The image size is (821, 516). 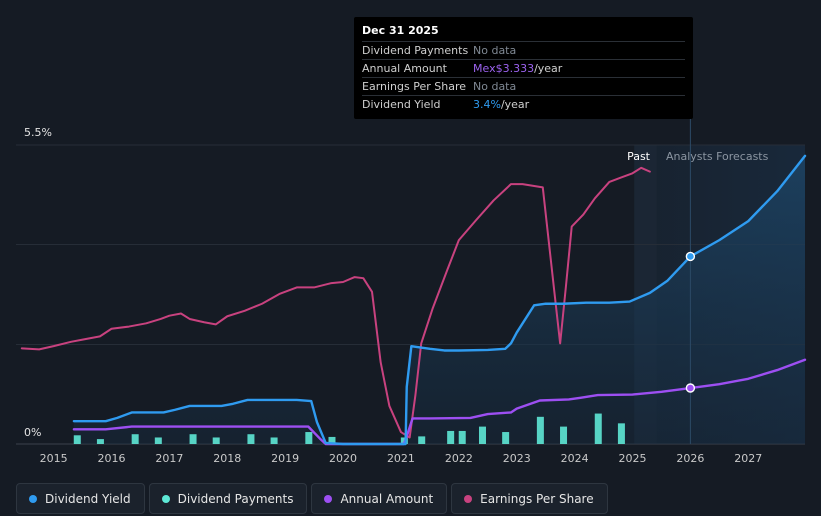 I want to click on tooltip-date: Dec 31 2025, so click(x=400, y=30).